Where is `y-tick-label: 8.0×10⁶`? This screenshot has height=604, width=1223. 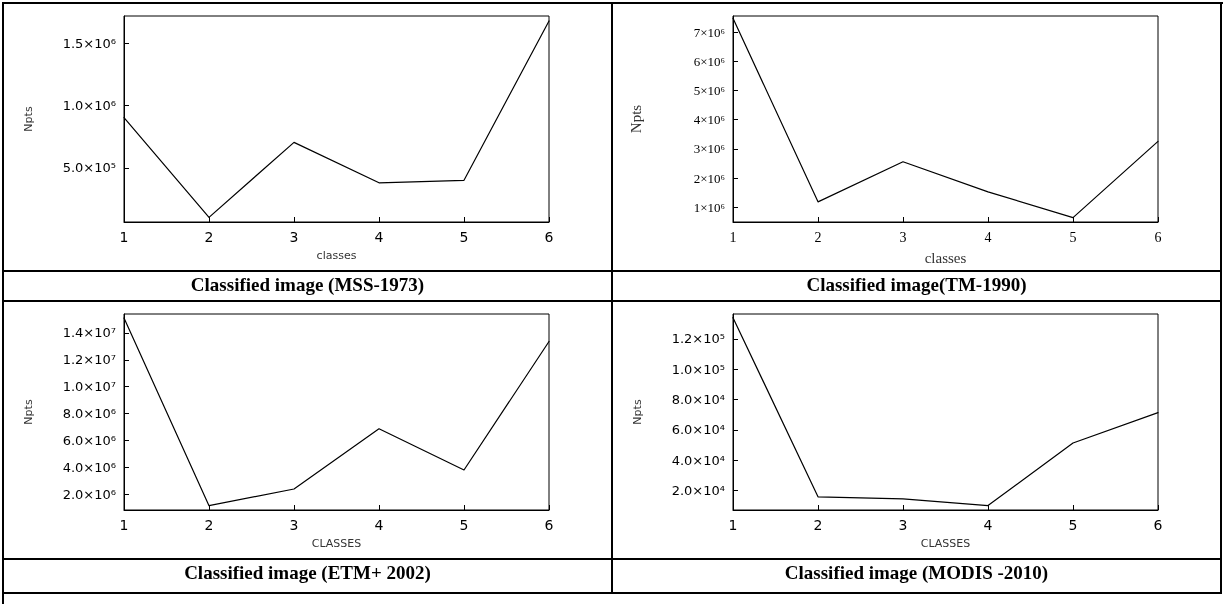
y-tick-label: 8.0×10⁶ is located at coordinates (89, 414).